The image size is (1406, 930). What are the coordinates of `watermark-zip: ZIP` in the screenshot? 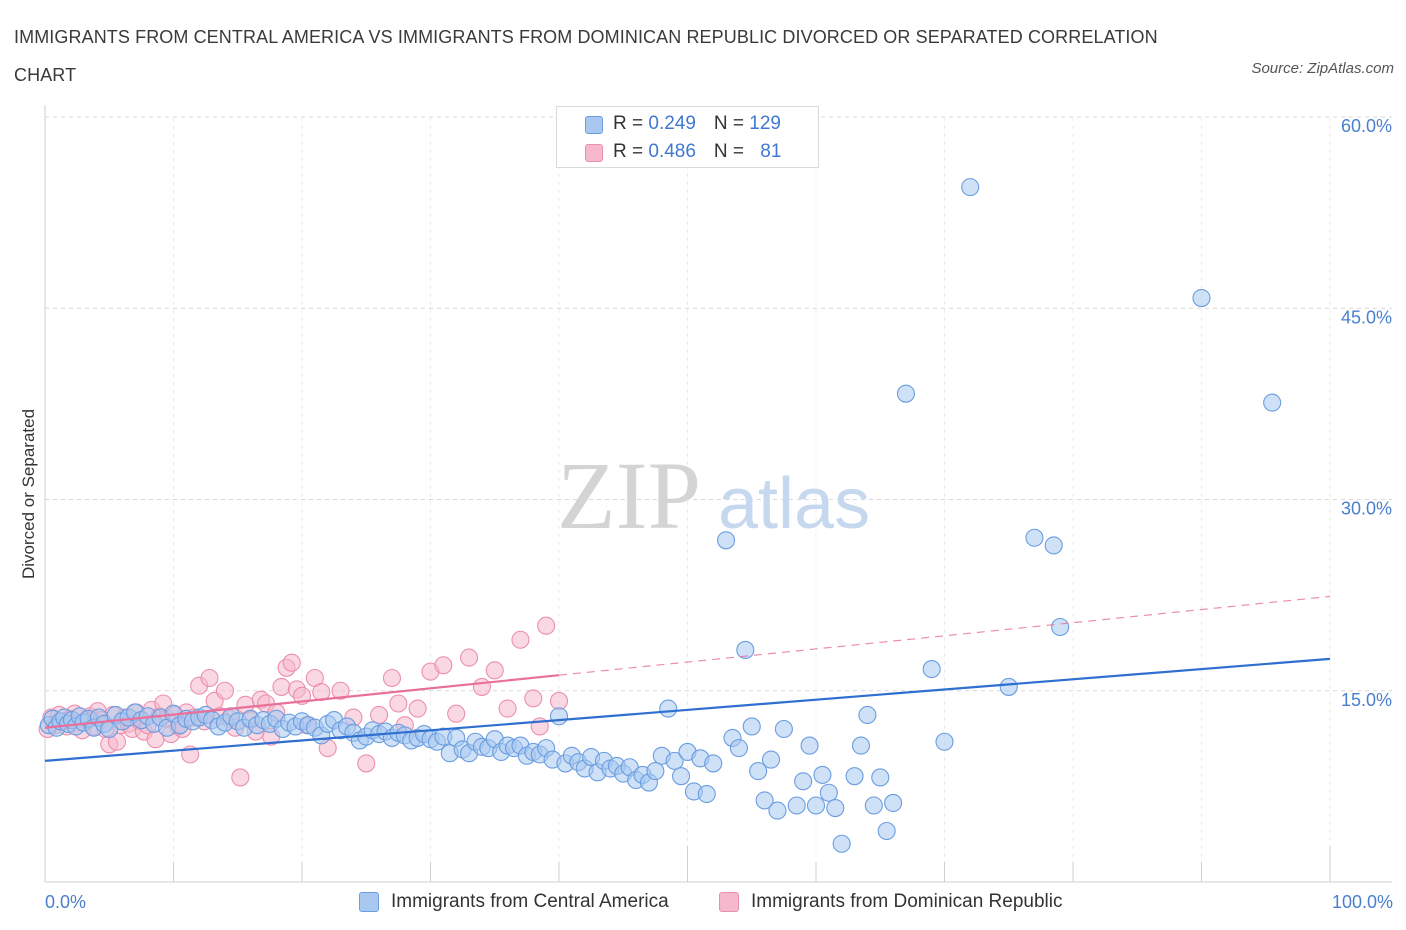 It's located at (629, 495).